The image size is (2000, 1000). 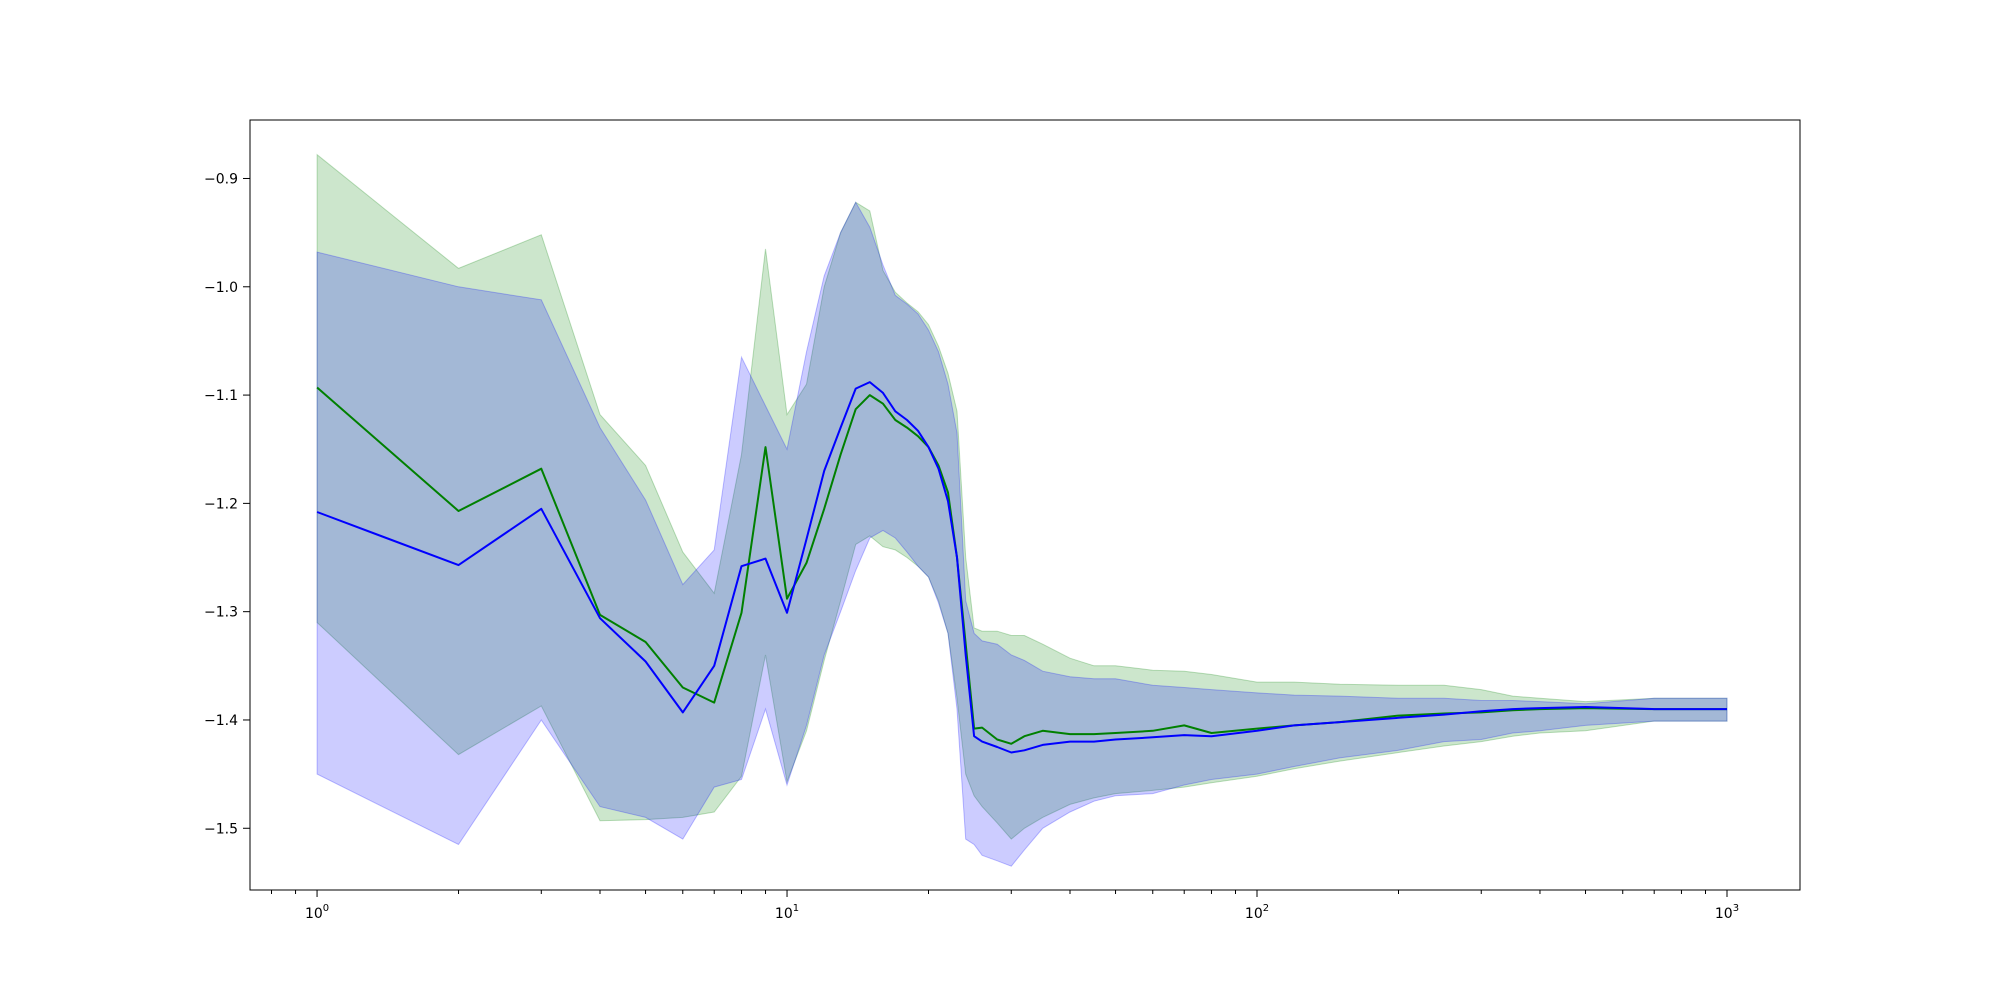 What do you see at coordinates (787, 912) in the screenshot?
I see `x-tick-label: 10¹` at bounding box center [787, 912].